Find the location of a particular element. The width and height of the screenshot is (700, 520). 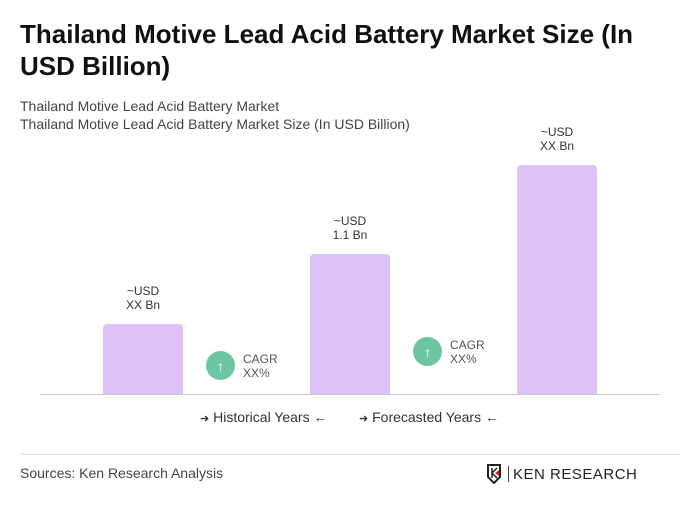

sources: Sources: Ken Research Analysis is located at coordinates (122, 473).